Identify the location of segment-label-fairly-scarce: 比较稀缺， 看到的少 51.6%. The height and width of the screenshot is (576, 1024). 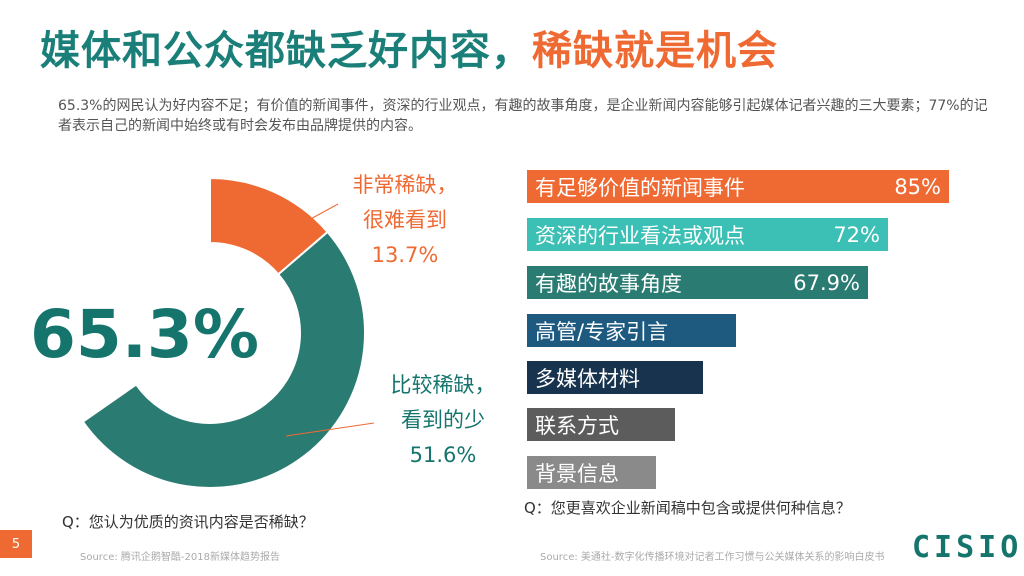
(443, 420).